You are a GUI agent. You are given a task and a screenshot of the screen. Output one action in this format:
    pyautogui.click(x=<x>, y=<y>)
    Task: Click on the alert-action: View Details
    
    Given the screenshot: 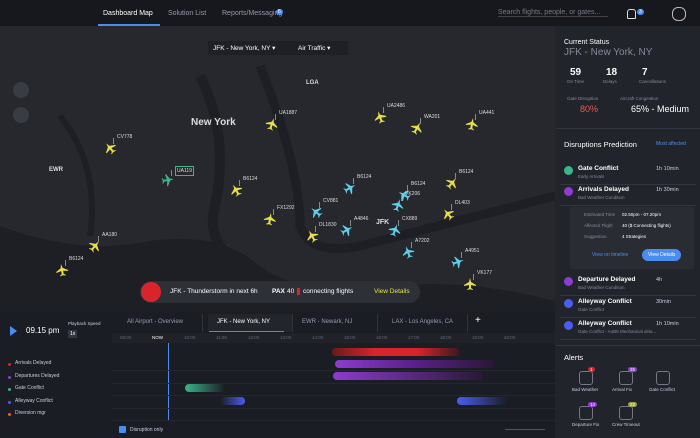 What is the action you would take?
    pyautogui.click(x=392, y=291)
    